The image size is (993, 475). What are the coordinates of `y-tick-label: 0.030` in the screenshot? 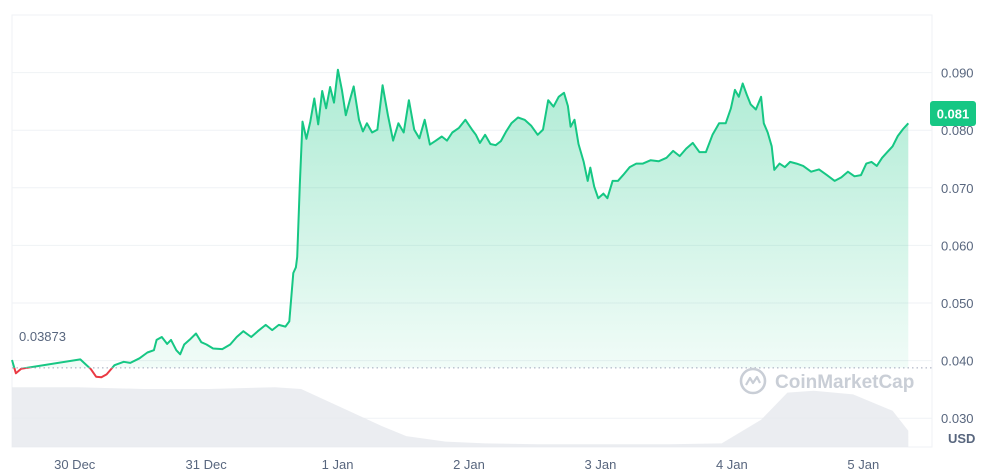 It's located at (957, 418).